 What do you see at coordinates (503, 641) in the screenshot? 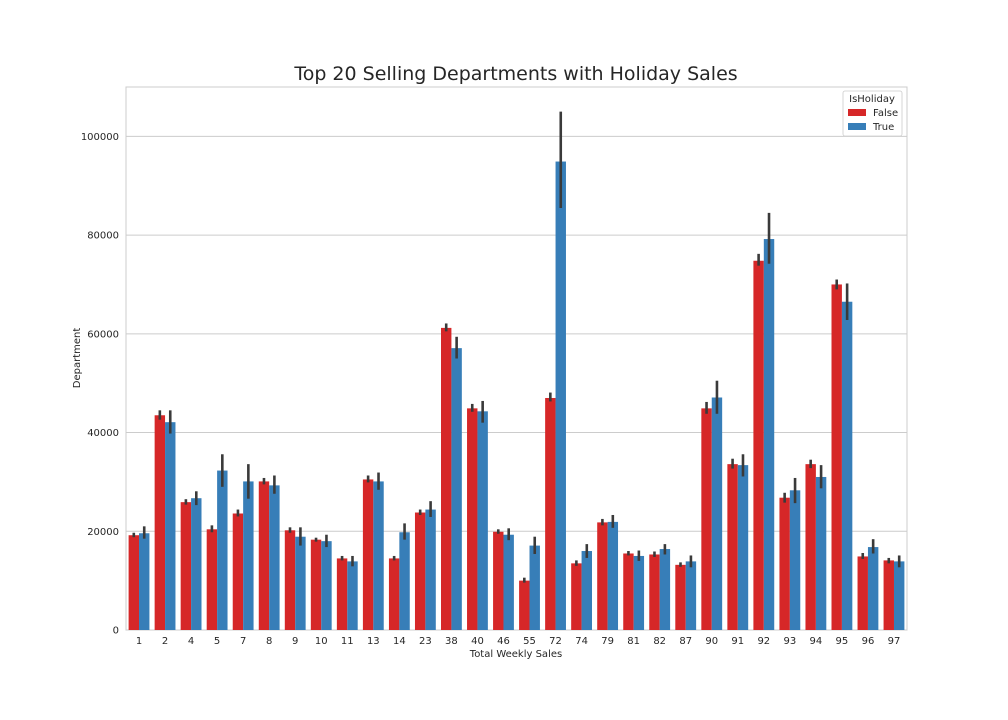
I see `x-tick-label: 46` at bounding box center [503, 641].